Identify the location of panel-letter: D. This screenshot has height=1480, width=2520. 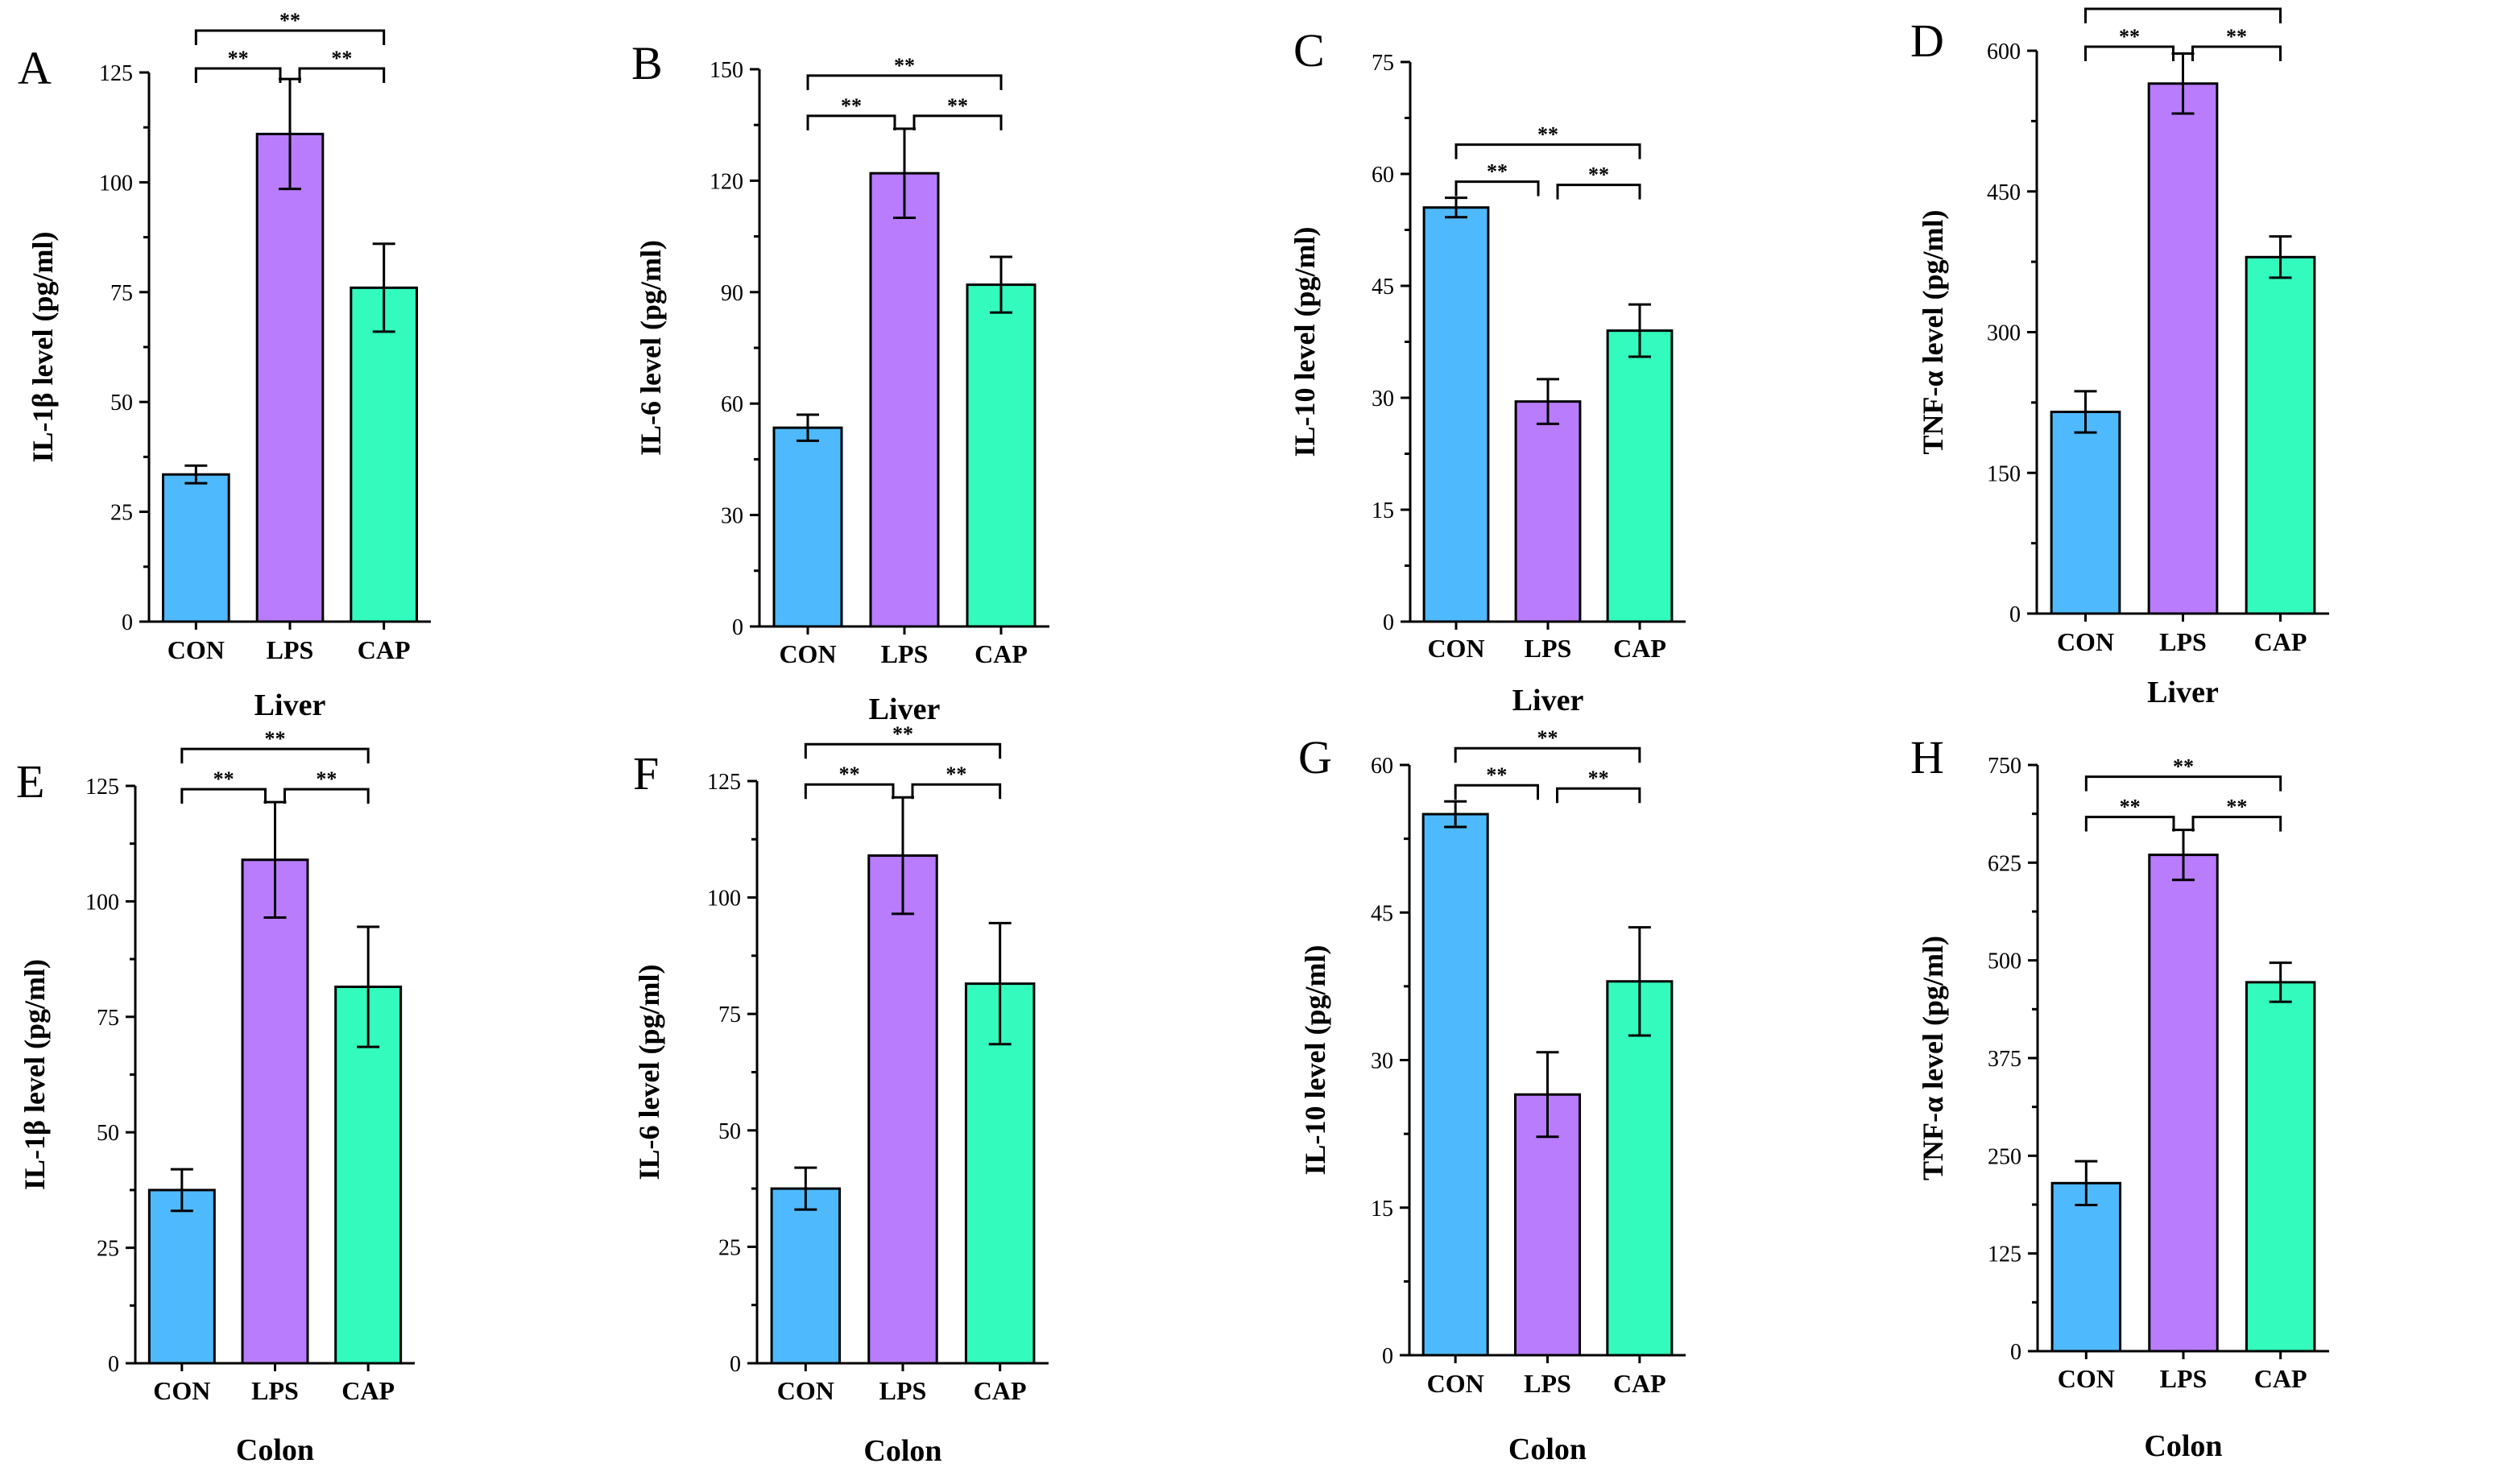
(1927, 40).